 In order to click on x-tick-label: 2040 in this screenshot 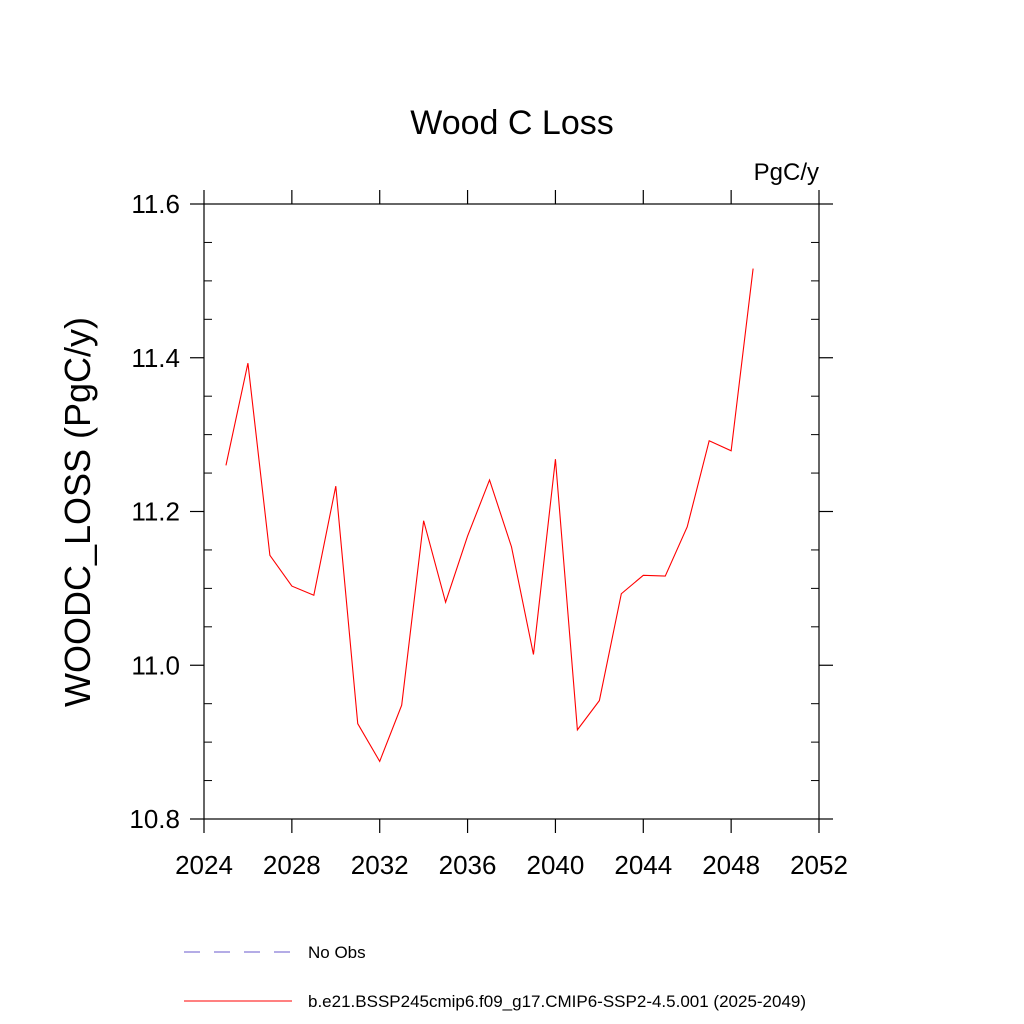, I will do `click(556, 865)`.